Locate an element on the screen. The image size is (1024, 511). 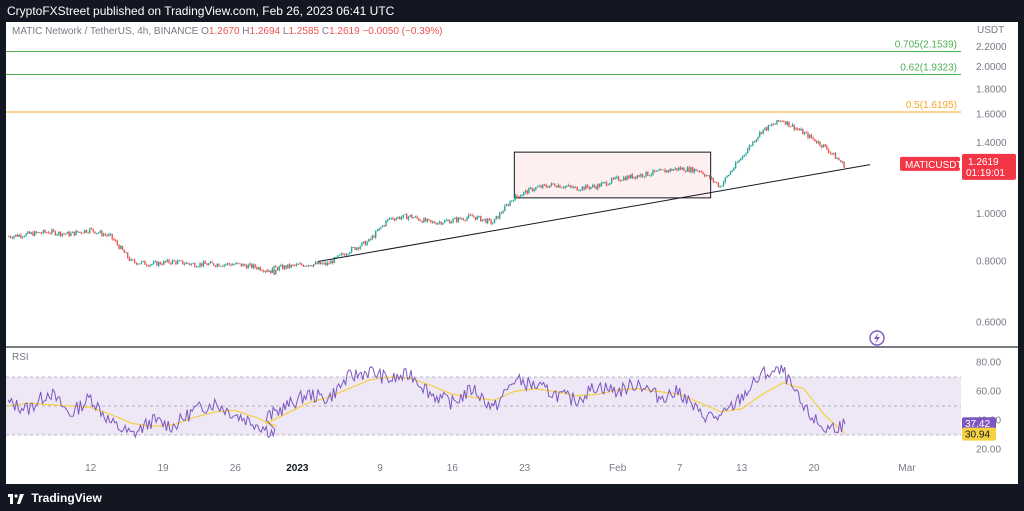
time-tick-label: 12 is located at coordinates (91, 468).